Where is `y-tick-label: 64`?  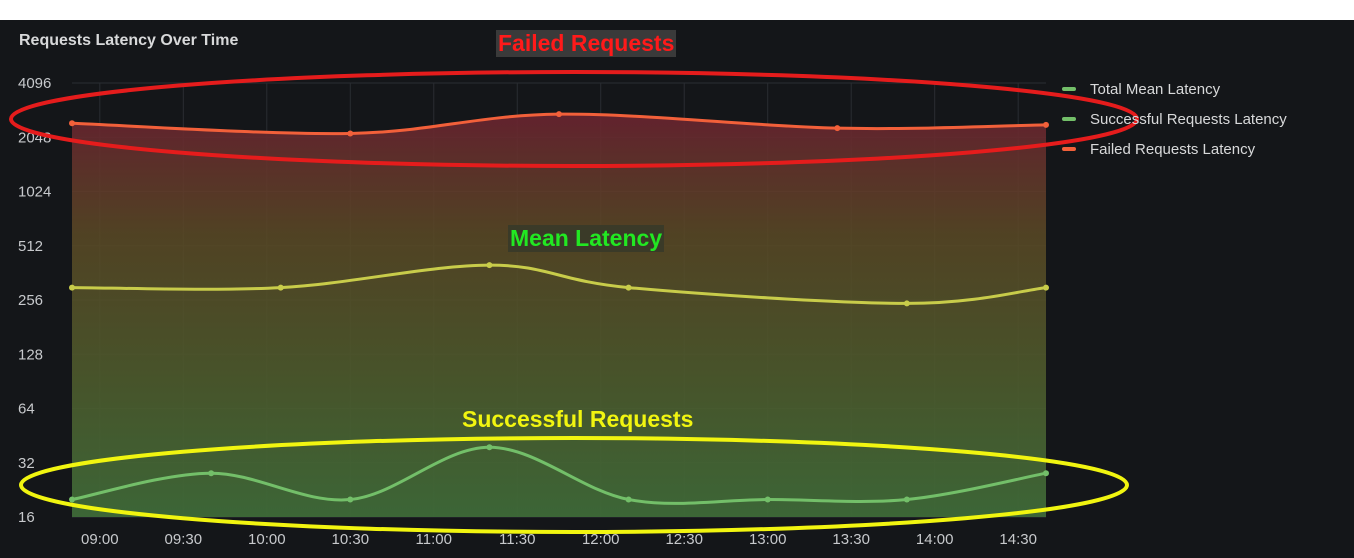
y-tick-label: 64 is located at coordinates (26, 409).